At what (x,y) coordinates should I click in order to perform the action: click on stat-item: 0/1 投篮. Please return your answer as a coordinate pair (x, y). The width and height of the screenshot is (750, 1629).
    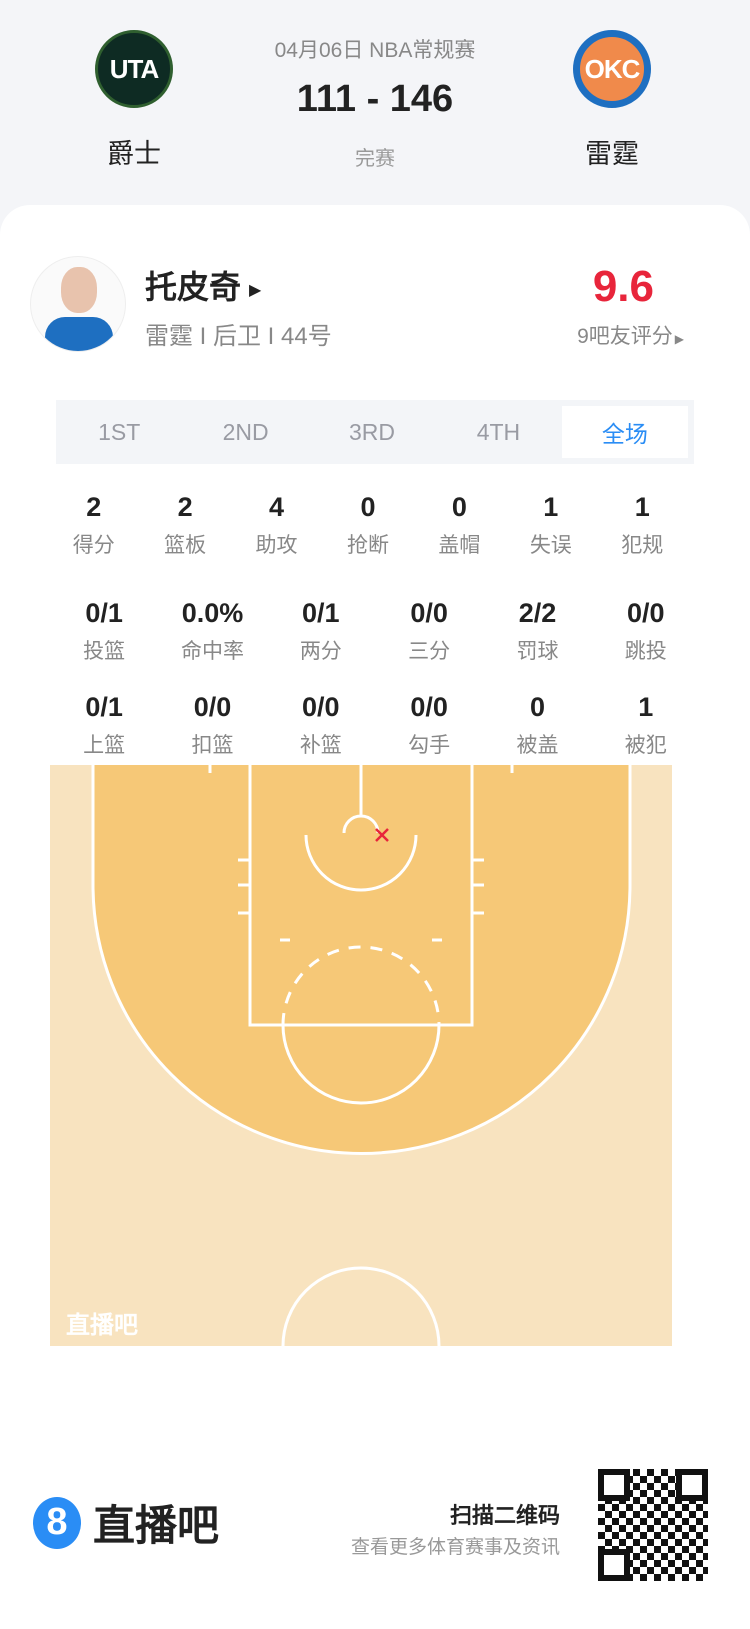
    Looking at the image, I should click on (104, 631).